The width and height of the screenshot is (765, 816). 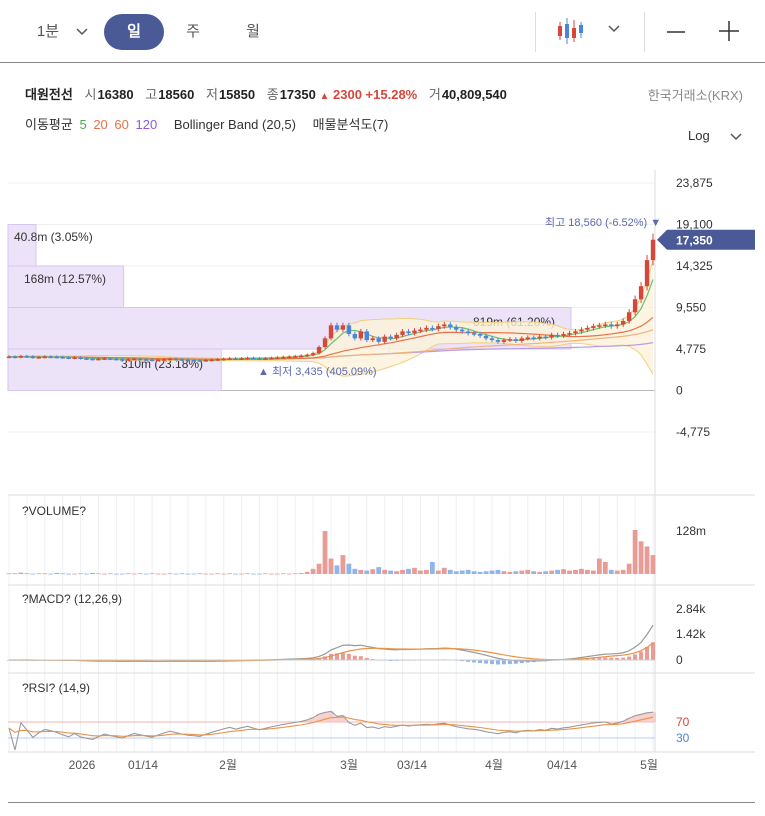 What do you see at coordinates (82, 32) in the screenshot?
I see `chevron-down-icon` at bounding box center [82, 32].